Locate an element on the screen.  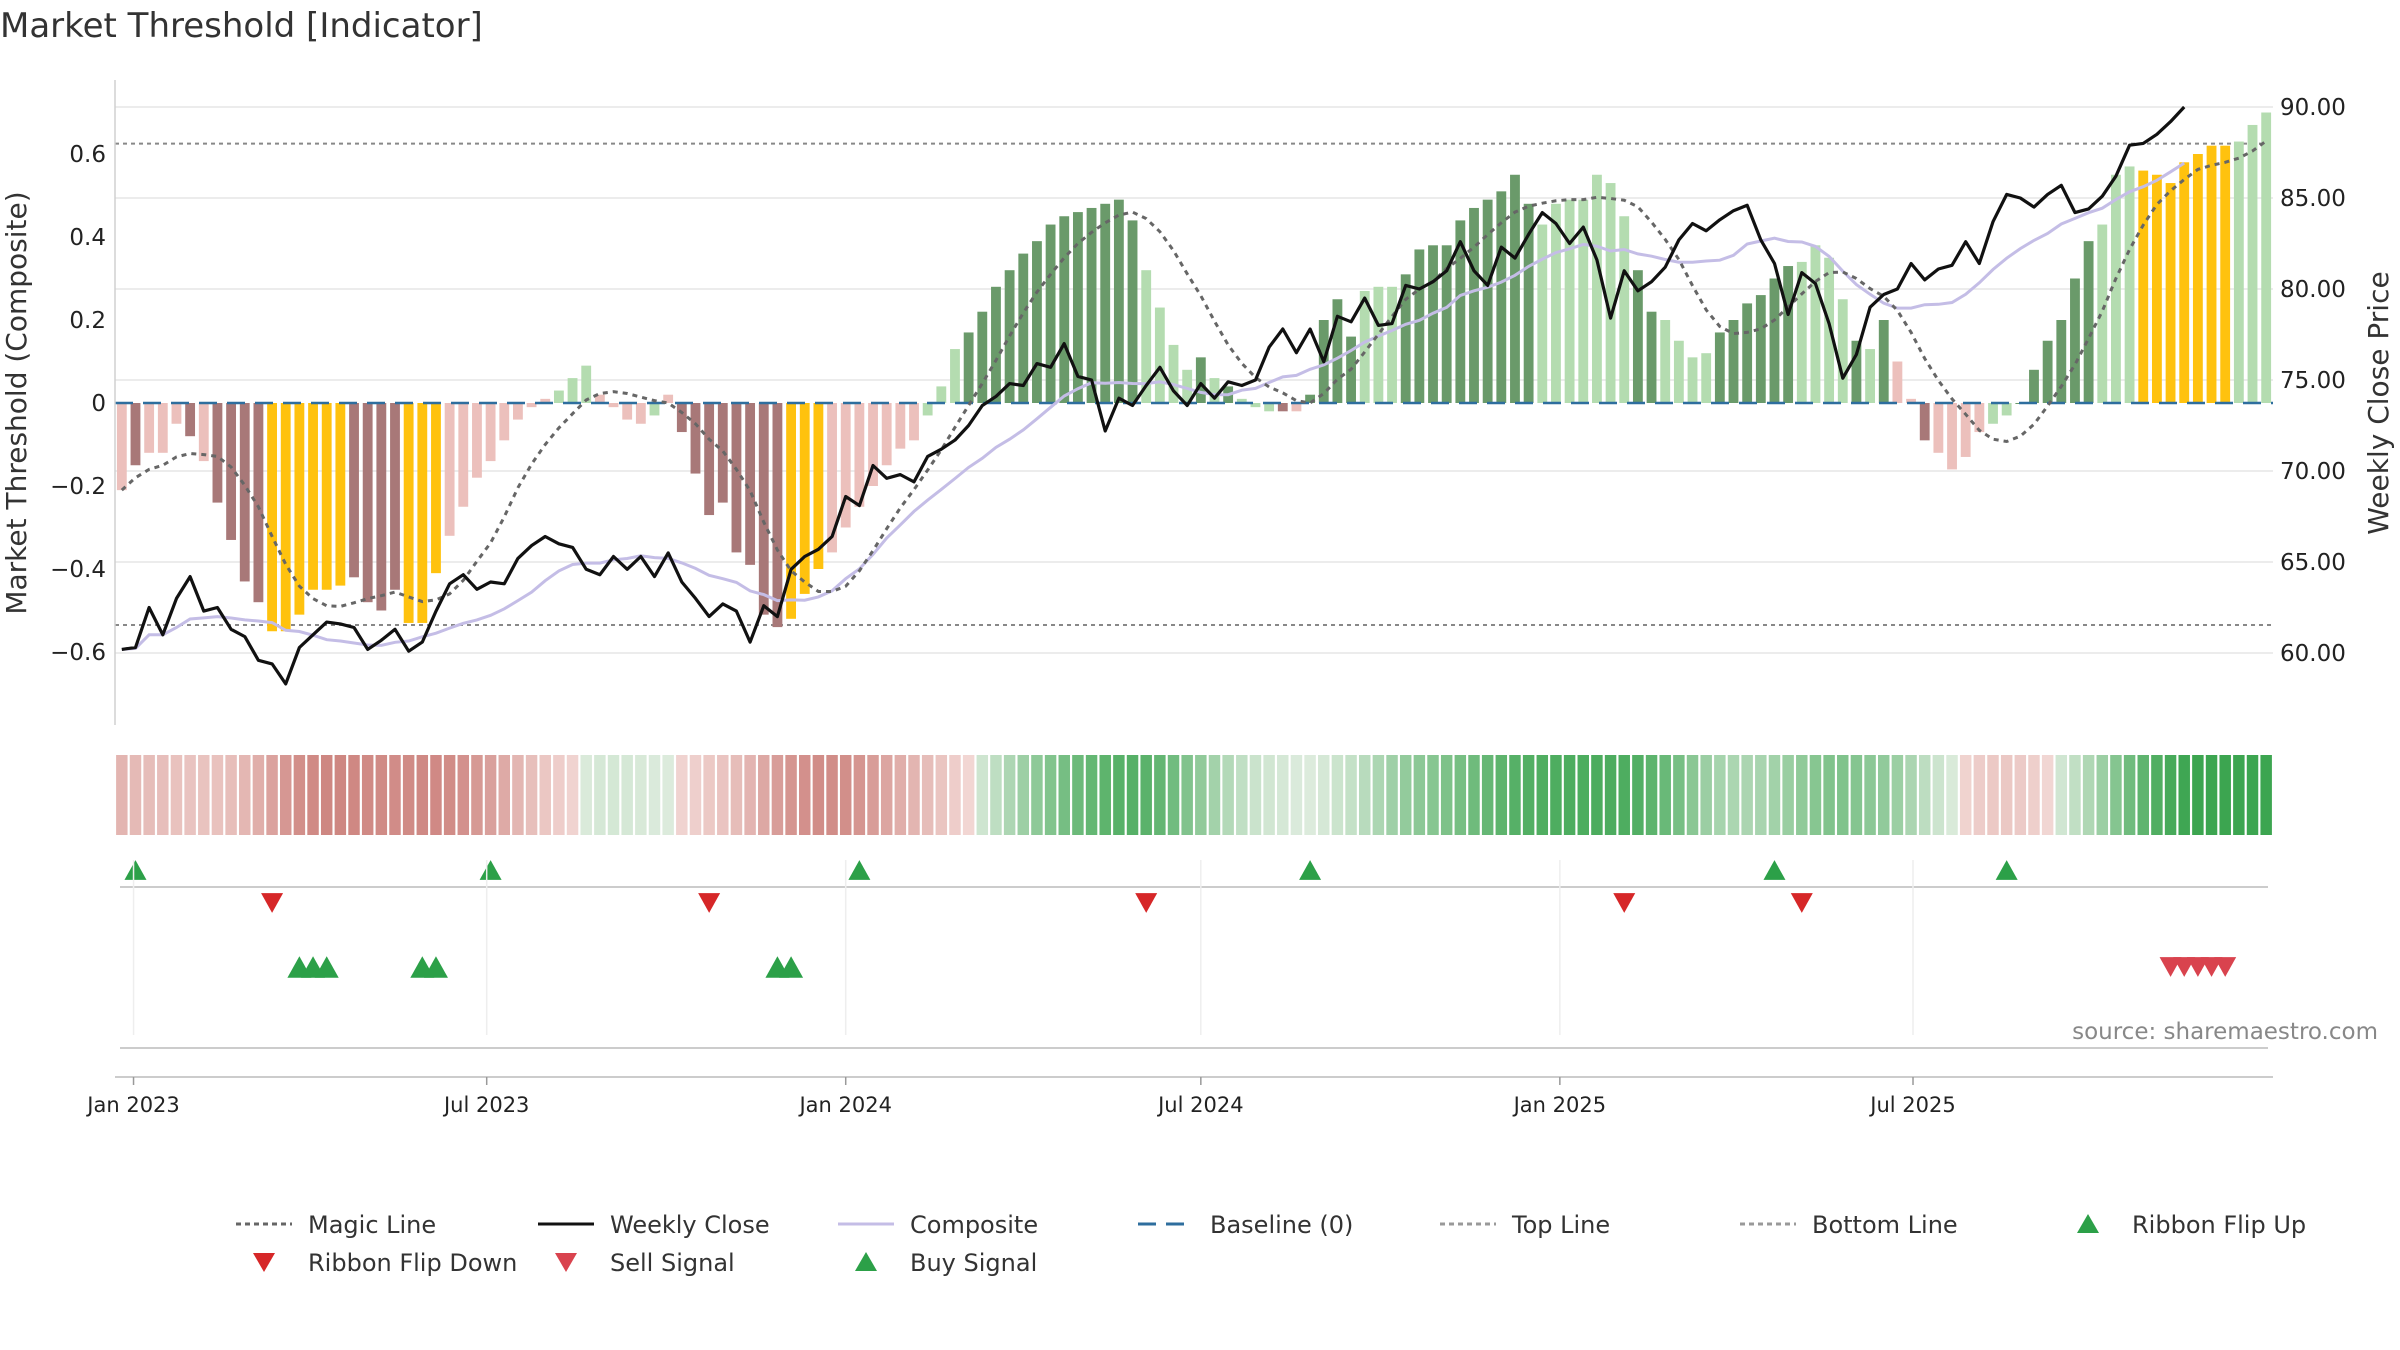
y-left-tick-label: −0.4 is located at coordinates (78, 570).